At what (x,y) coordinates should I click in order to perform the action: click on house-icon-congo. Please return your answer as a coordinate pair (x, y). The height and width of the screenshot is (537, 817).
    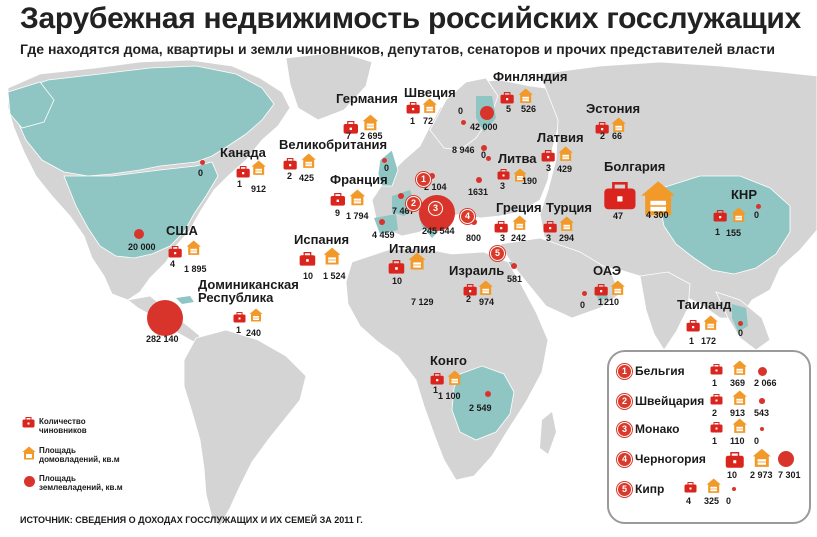
    Looking at the image, I should click on (454, 377).